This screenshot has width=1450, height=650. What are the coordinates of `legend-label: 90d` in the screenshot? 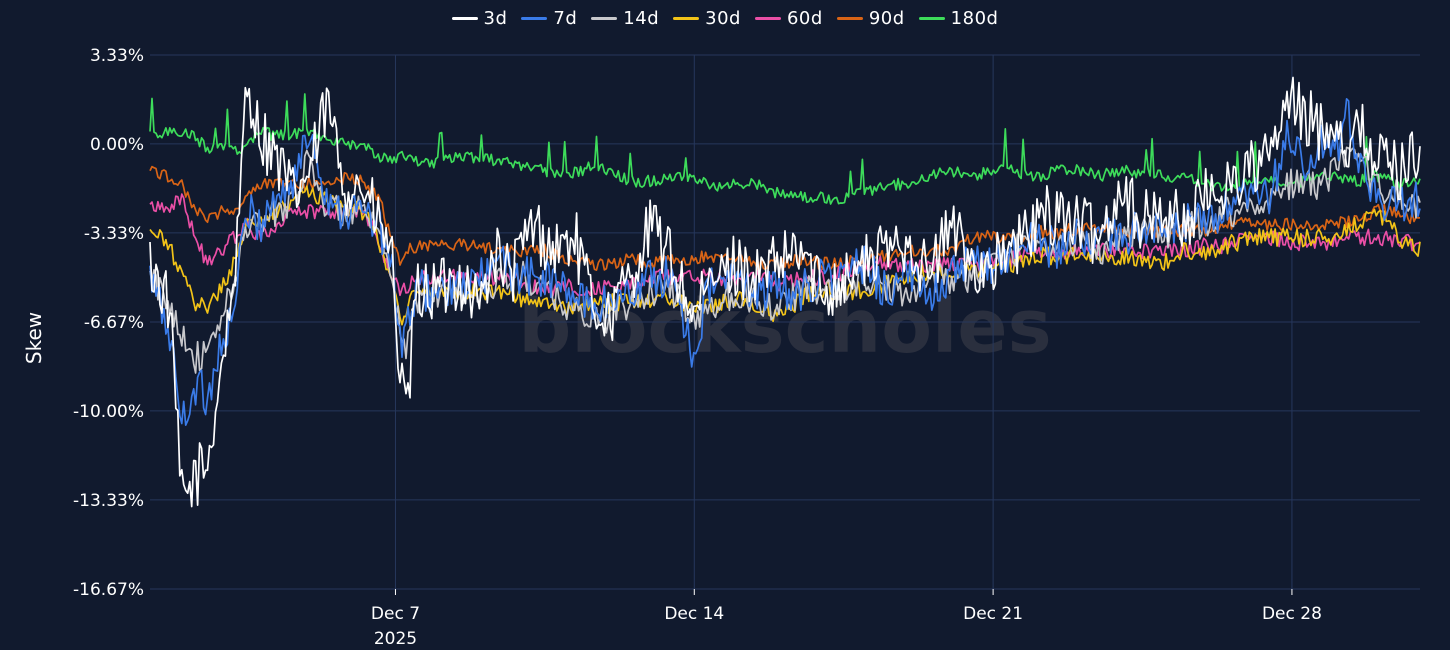 It's located at (886, 18).